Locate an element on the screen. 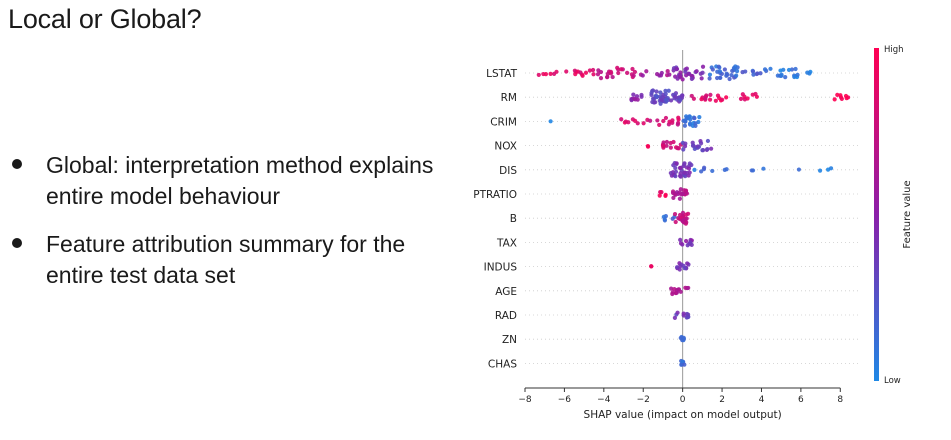 The width and height of the screenshot is (951, 440). feature-label: RAD is located at coordinates (506, 316).